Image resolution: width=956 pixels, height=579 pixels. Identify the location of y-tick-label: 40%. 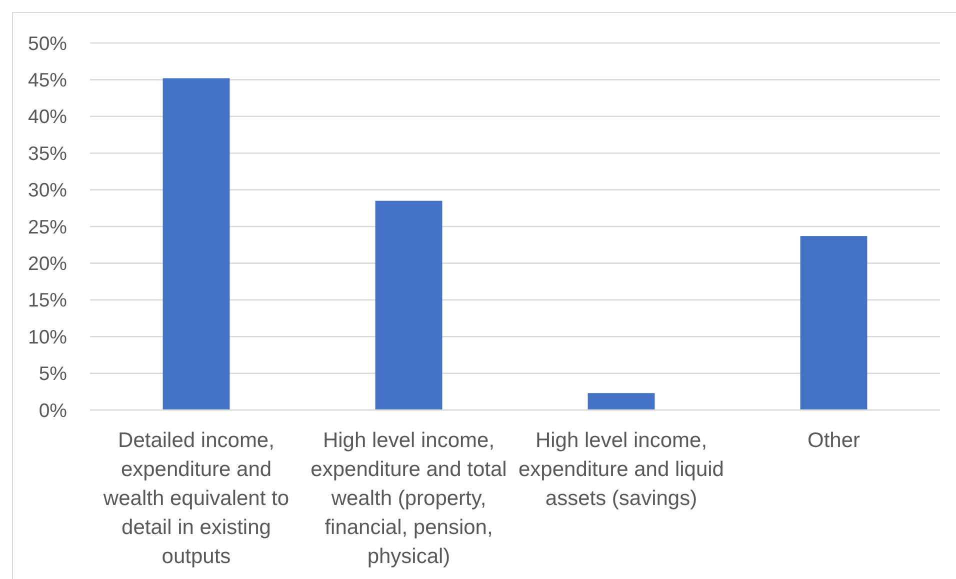
(47, 117).